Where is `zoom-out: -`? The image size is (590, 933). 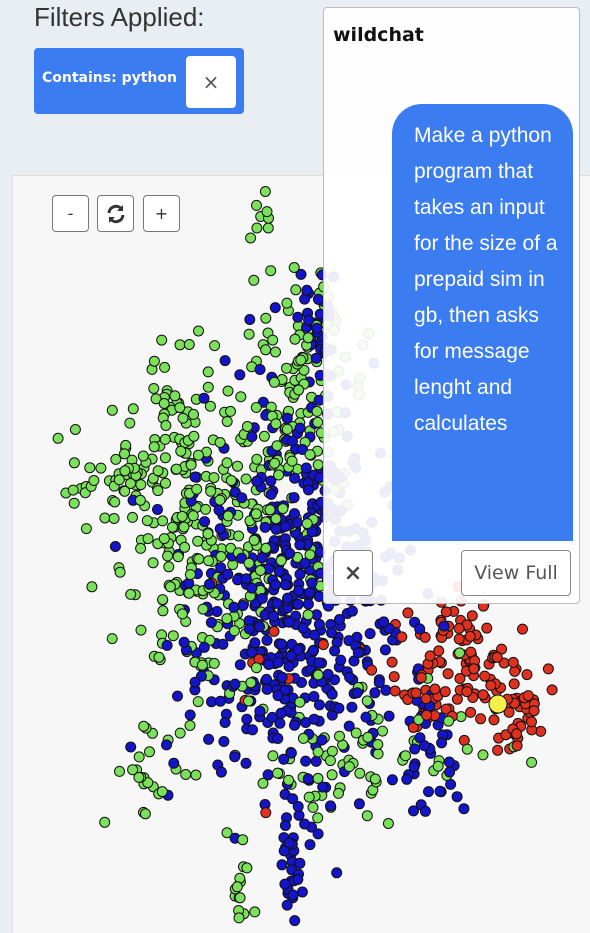 zoom-out: - is located at coordinates (70, 213).